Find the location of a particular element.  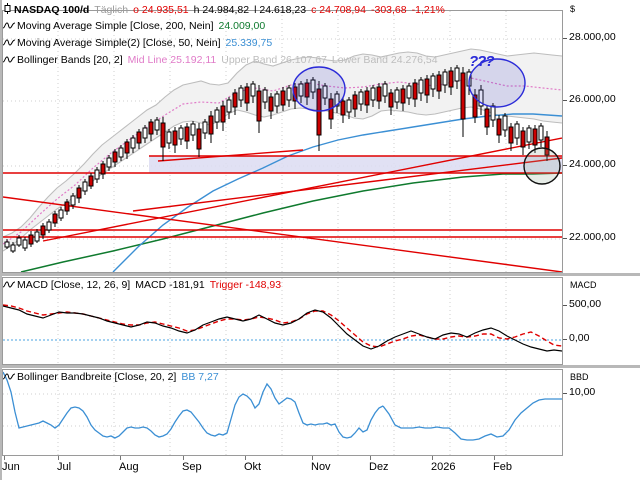

macd-vertical-gridlines is located at coordinates (282, 321).